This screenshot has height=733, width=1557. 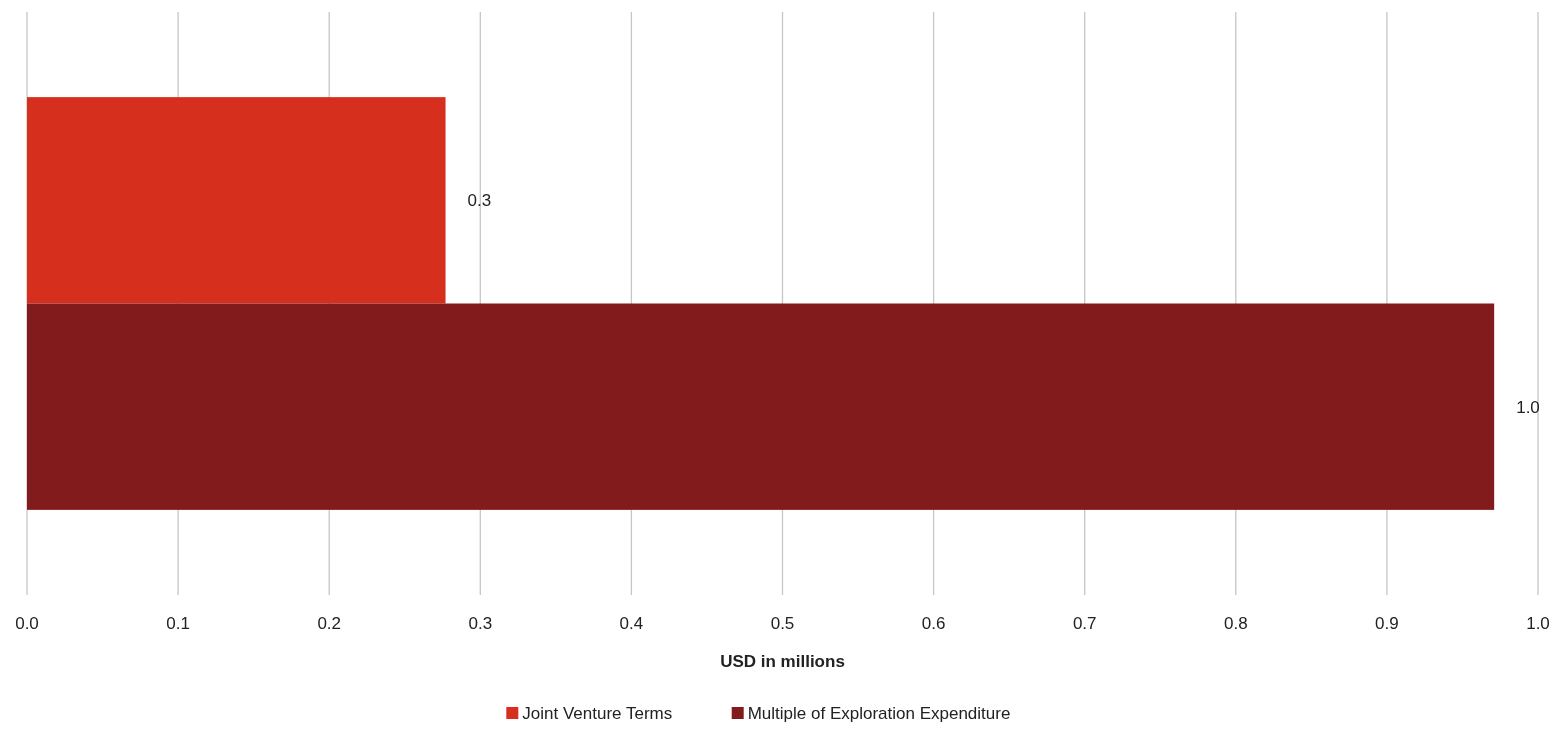 What do you see at coordinates (1235, 623) in the screenshot?
I see `x-tick-label: 0.8` at bounding box center [1235, 623].